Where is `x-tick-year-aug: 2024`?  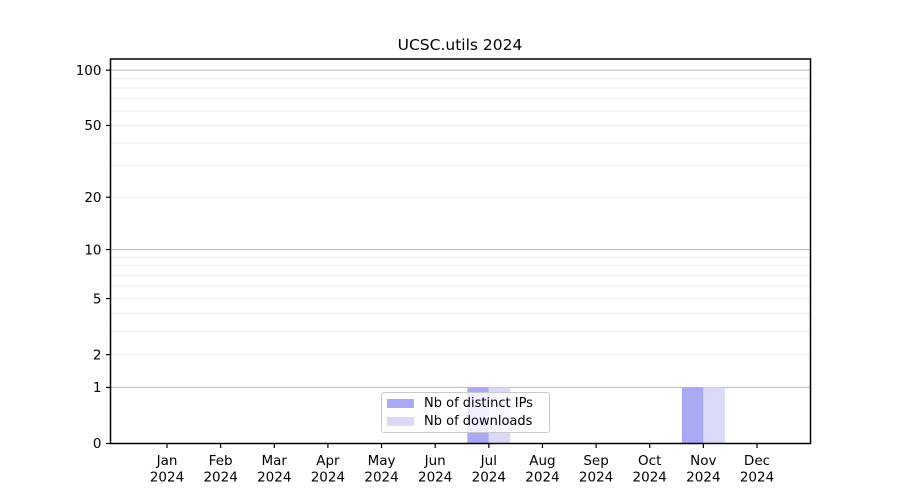
x-tick-year-aug: 2024 is located at coordinates (542, 478).